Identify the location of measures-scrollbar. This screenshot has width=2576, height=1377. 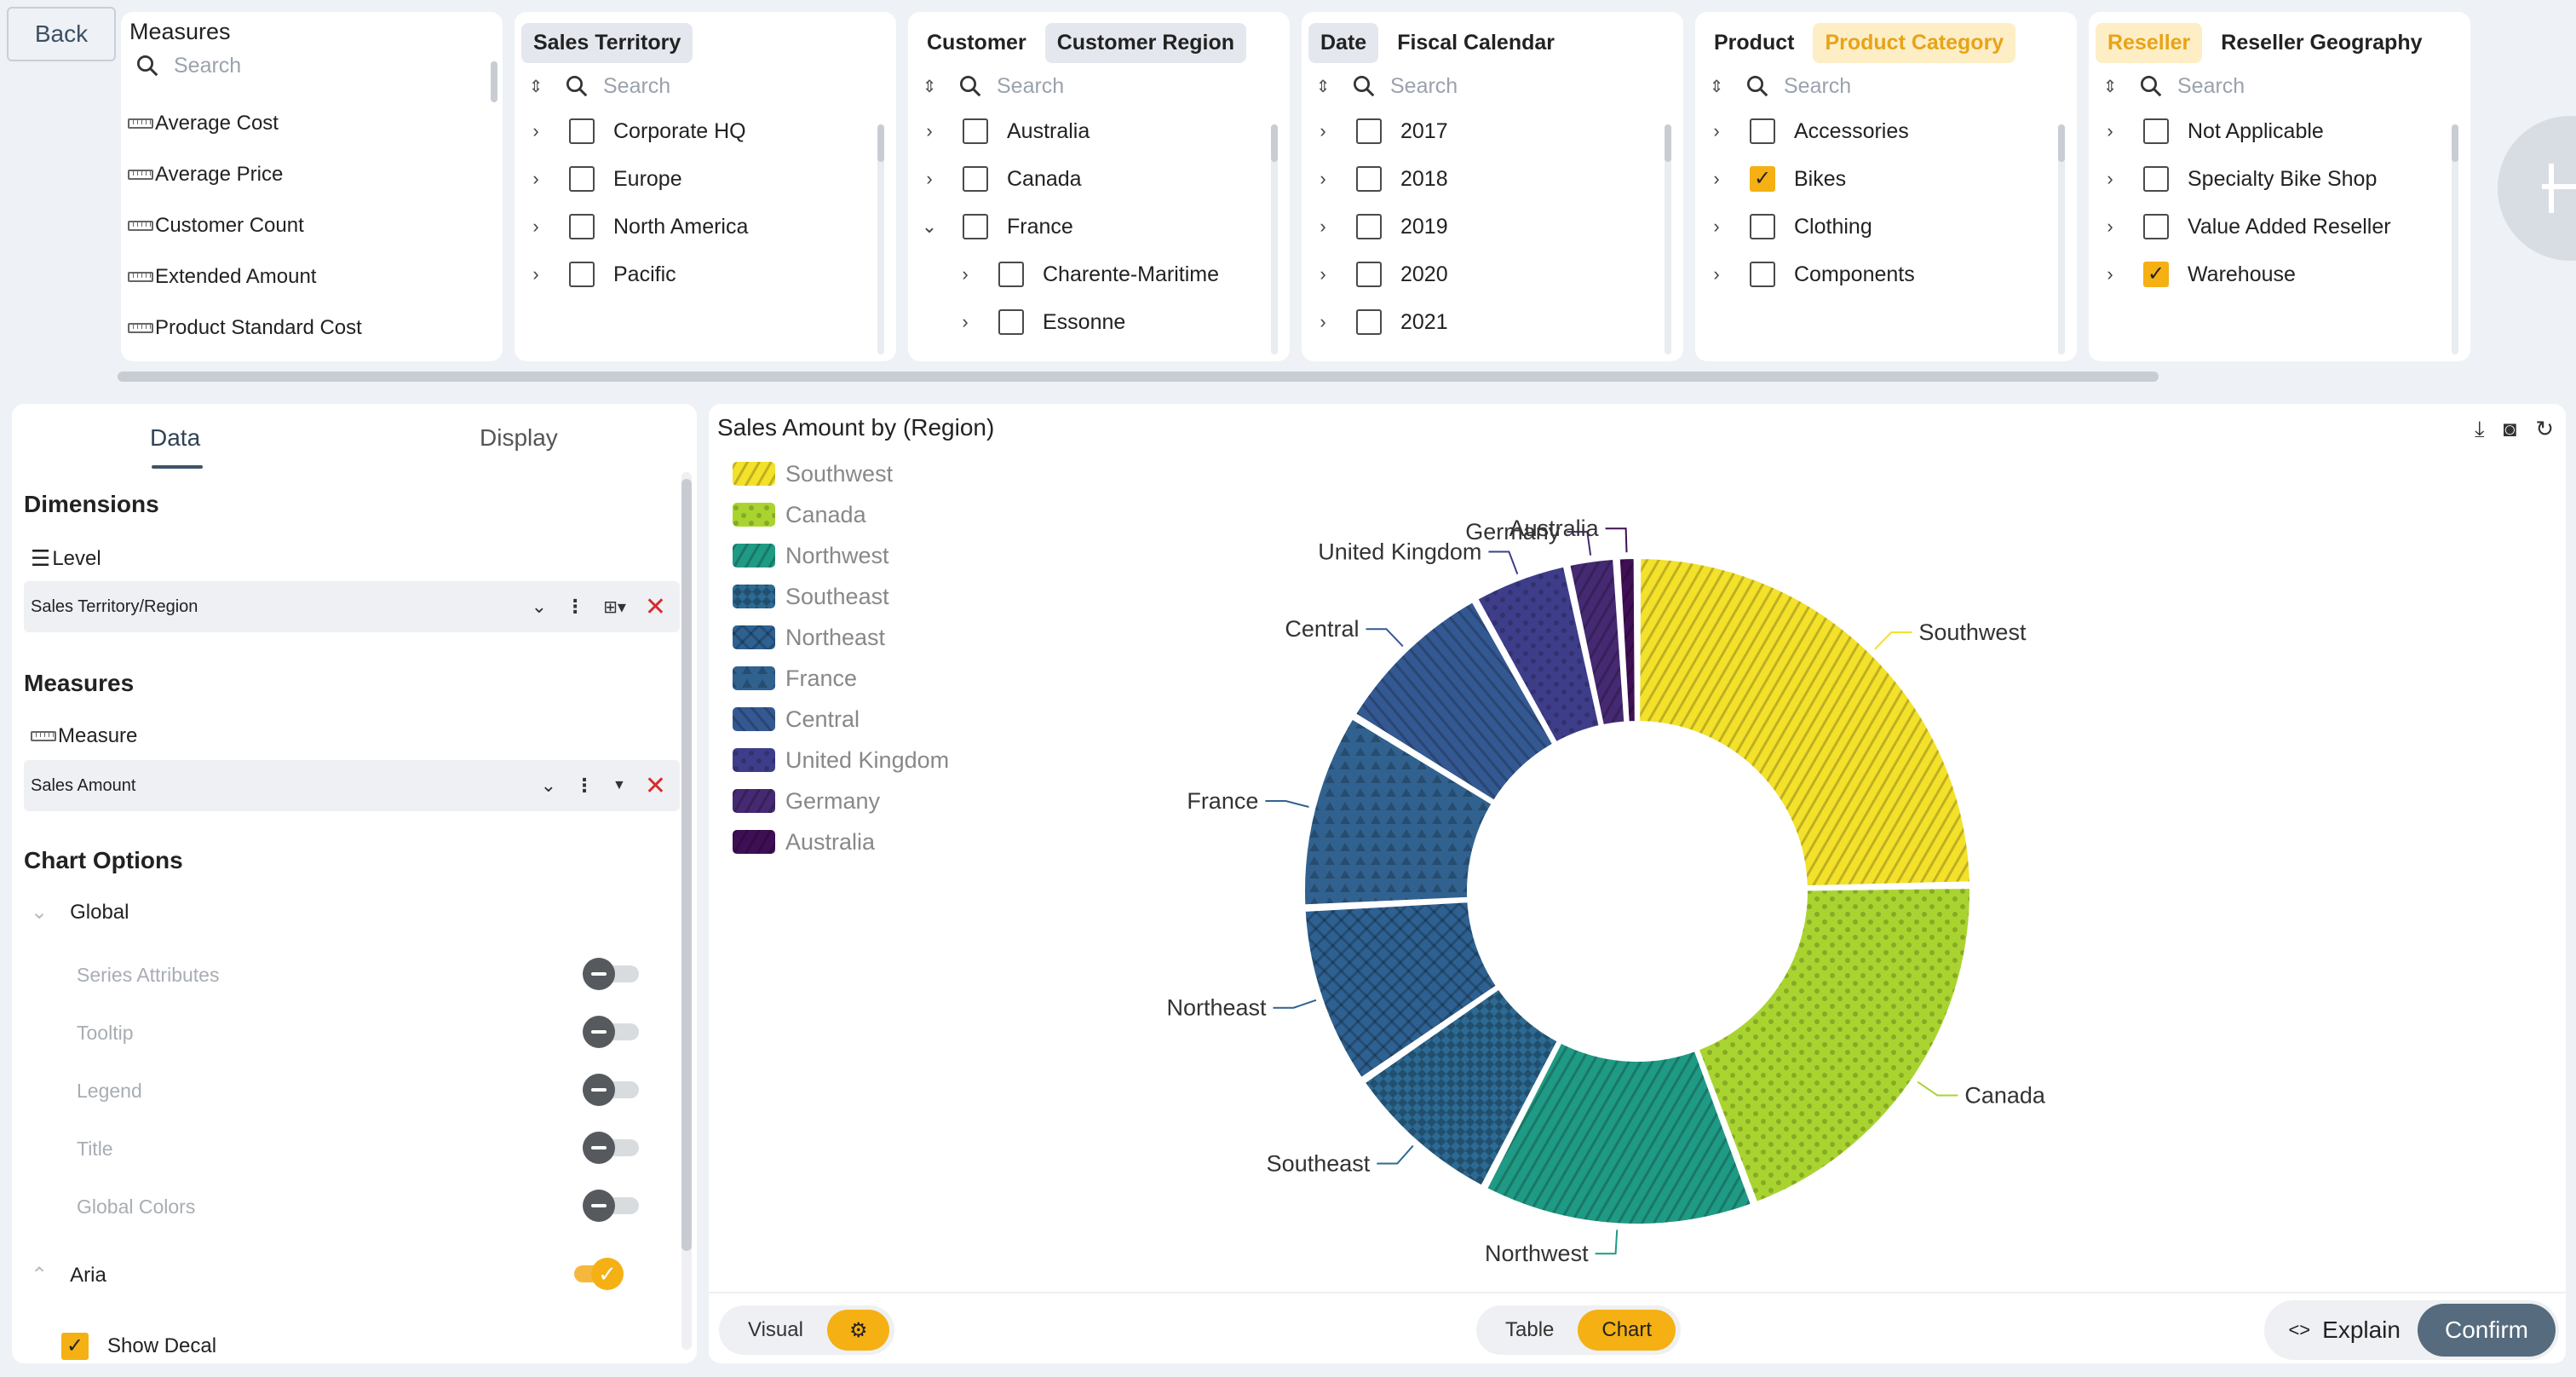
(494, 81).